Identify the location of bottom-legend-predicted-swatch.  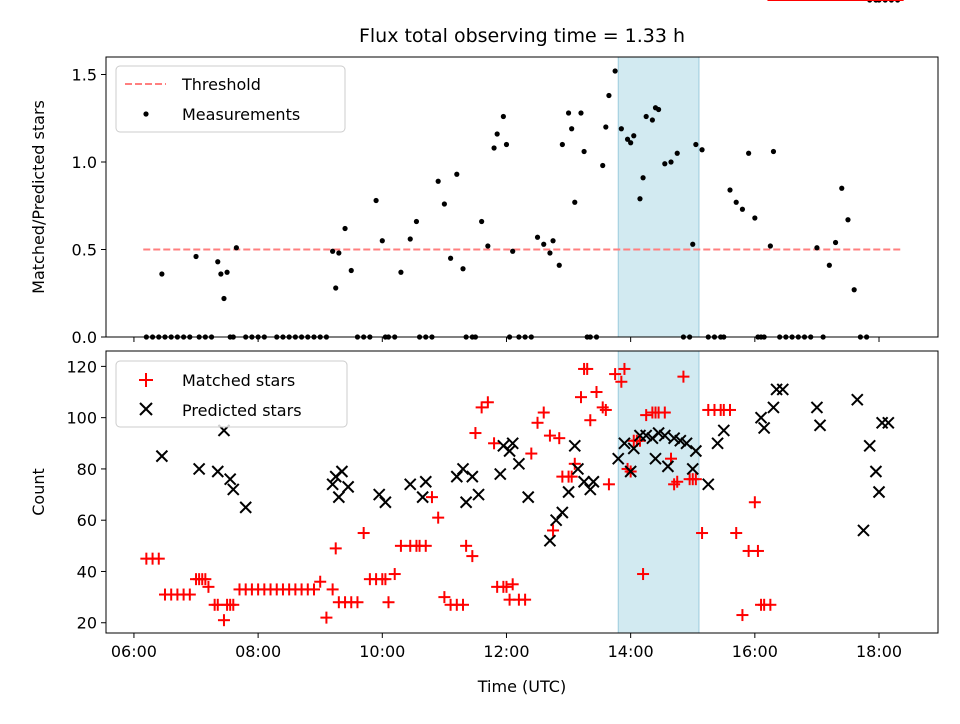
(146, 409).